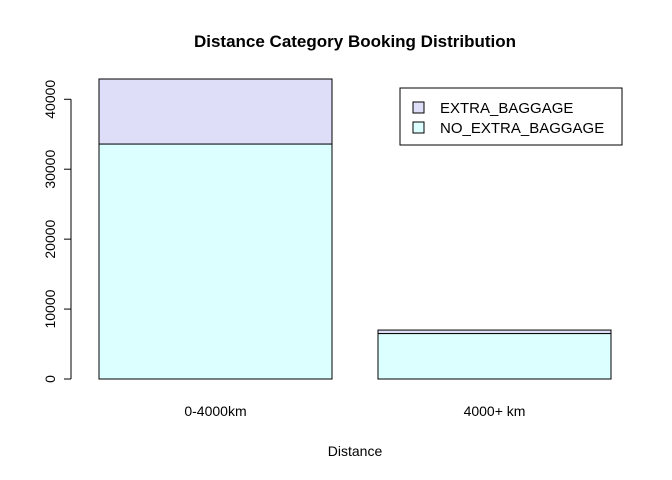 The height and width of the screenshot is (480, 672). Describe the element at coordinates (522, 128) in the screenshot. I see `legend-label: NO_EXTRA_BAGGAGE` at that location.